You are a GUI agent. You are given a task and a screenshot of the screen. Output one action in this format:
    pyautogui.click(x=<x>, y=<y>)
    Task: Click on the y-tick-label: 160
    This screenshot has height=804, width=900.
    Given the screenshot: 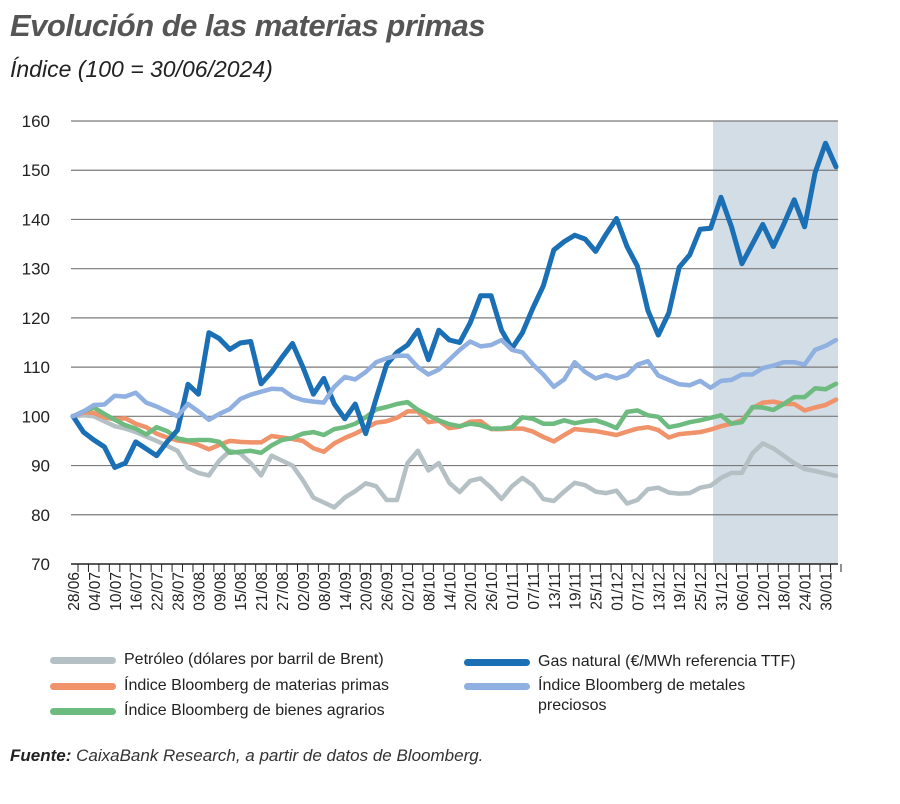 What is the action you would take?
    pyautogui.click(x=36, y=121)
    